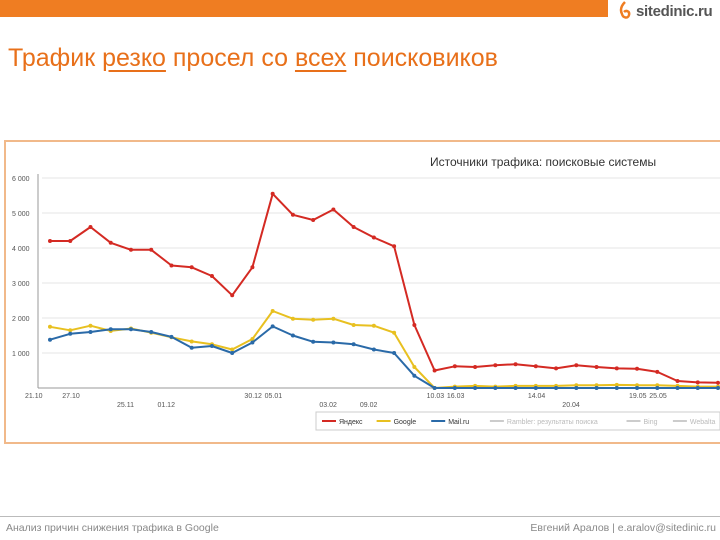 This screenshot has height=540, width=720. I want to click on title-part: просел со, so click(230, 58).